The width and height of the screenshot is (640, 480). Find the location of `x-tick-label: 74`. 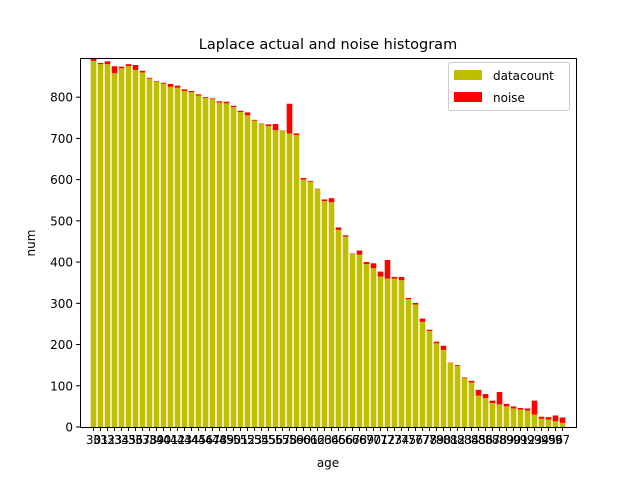

x-tick-label: 74 is located at coordinates (401, 440).